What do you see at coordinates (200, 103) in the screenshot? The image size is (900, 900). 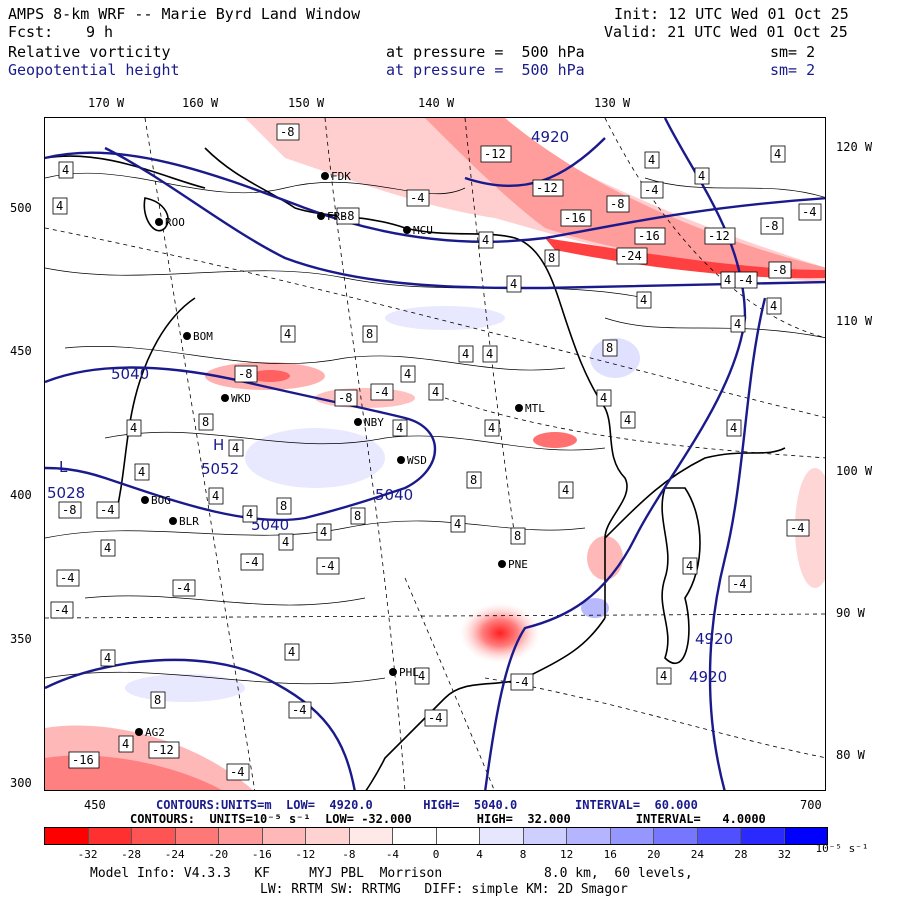 I see `lon-label-160w: 160 W` at bounding box center [200, 103].